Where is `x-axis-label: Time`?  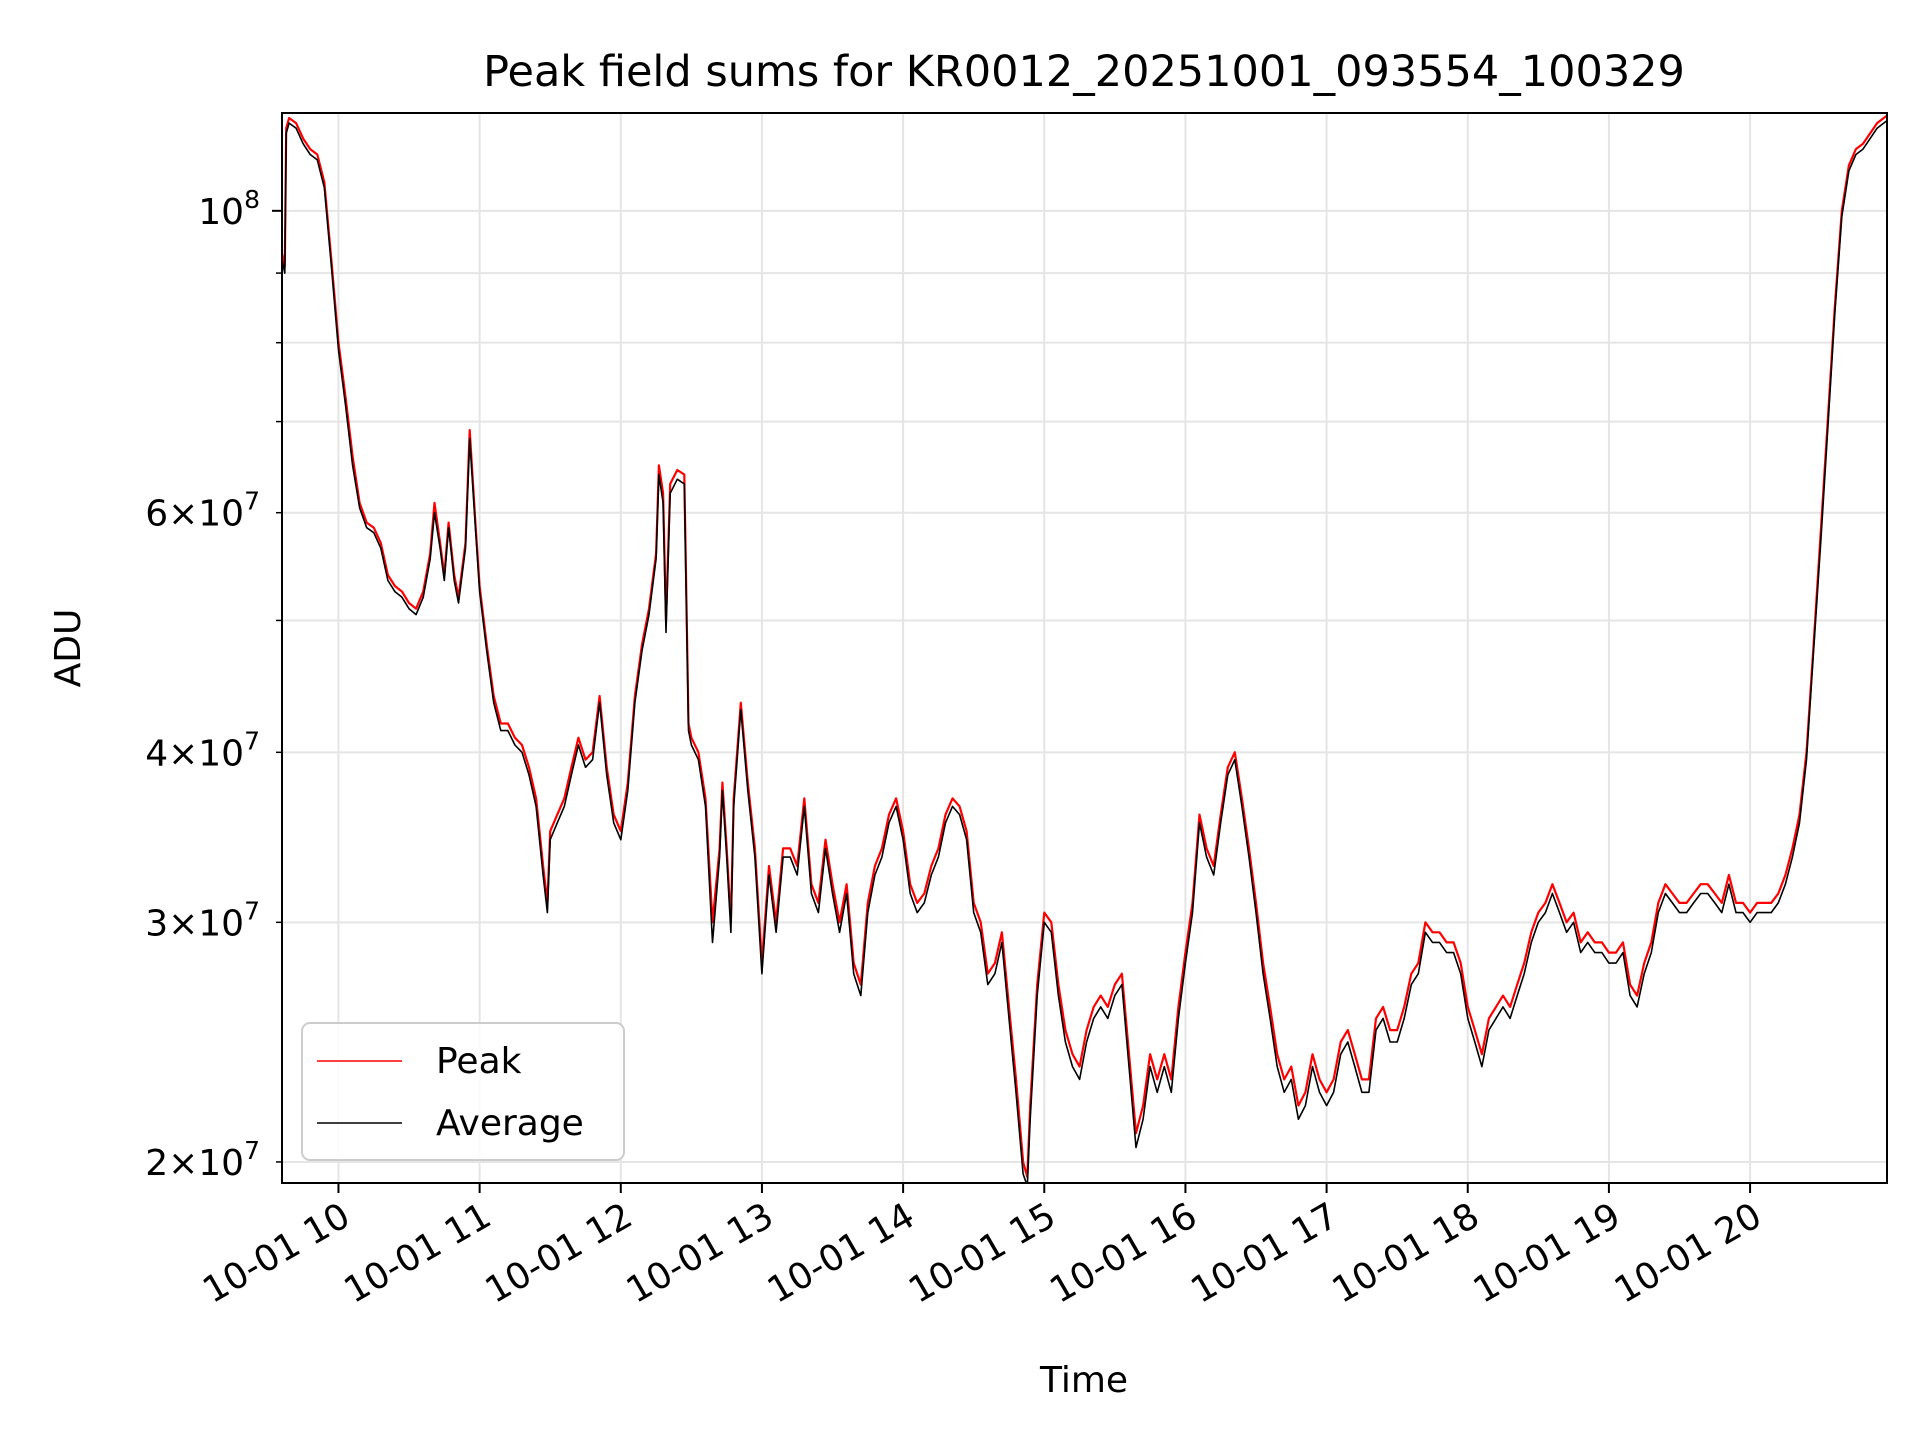
x-axis-label: Time is located at coordinates (1083, 1380).